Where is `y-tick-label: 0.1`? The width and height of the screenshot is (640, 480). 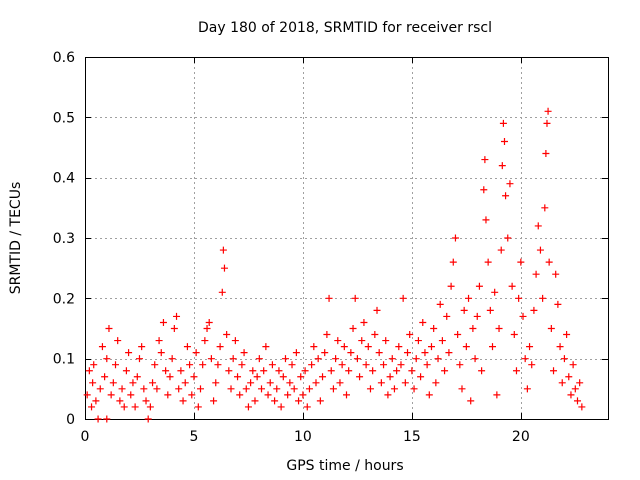
y-tick-label: 0.1 is located at coordinates (64, 360).